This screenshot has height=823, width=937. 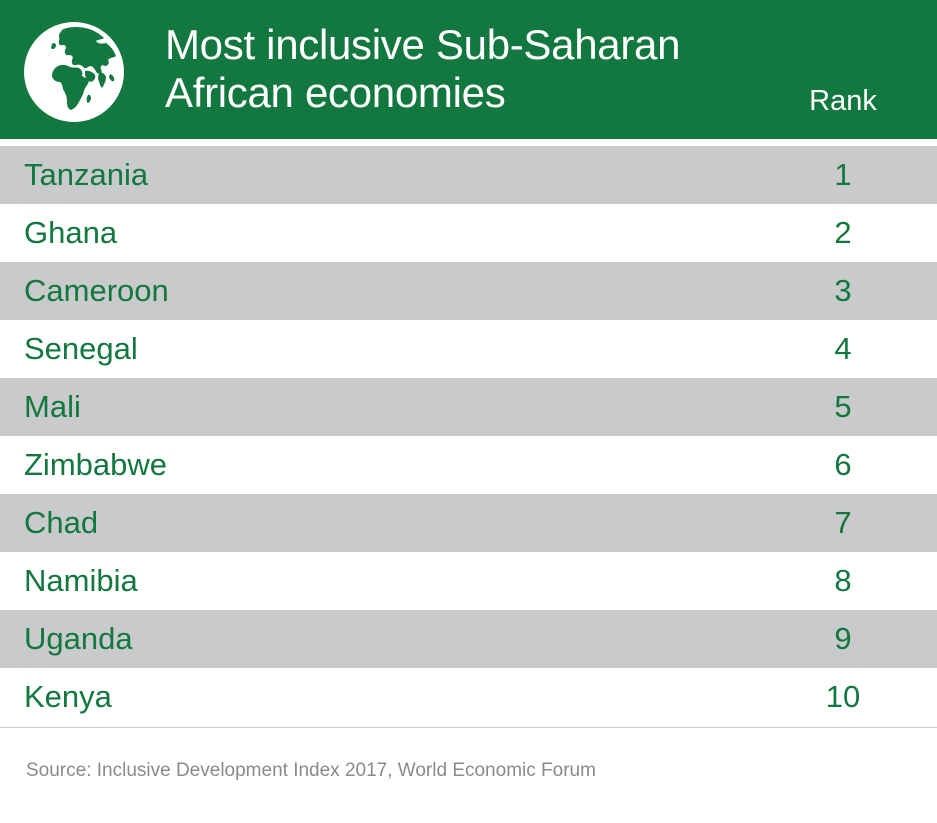 I want to click on country-name: Zimbabwe, so click(x=95, y=464).